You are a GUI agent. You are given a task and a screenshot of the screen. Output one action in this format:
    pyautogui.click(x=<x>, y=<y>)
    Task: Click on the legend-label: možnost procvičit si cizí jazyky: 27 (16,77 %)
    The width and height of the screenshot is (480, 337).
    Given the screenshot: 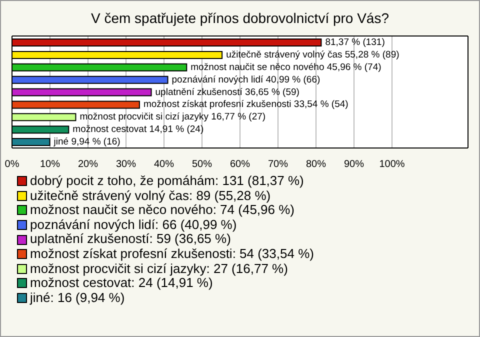 What is the action you would take?
    pyautogui.click(x=159, y=268)
    